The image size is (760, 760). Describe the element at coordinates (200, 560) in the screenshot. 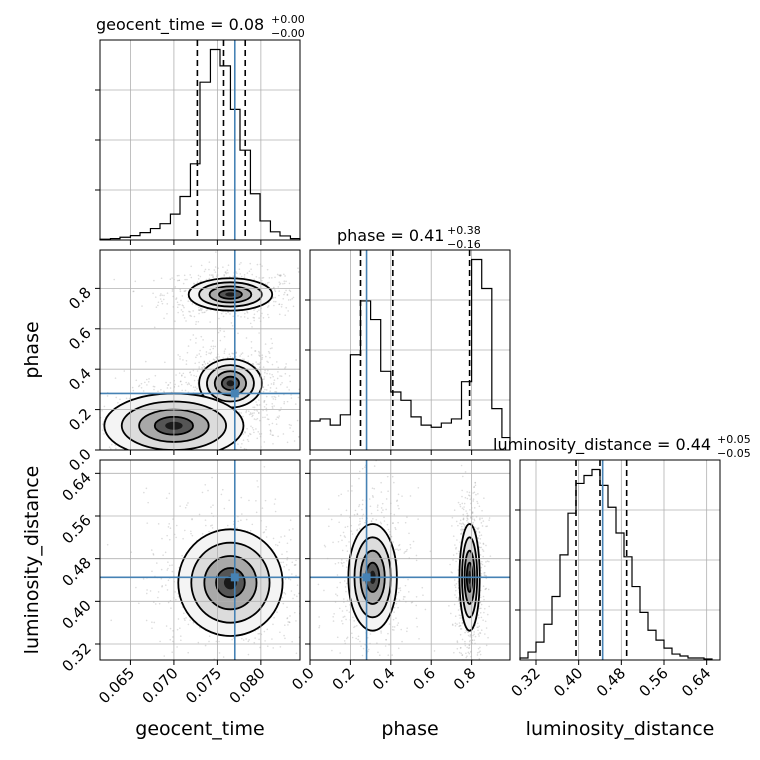

I see `panel-frame` at that location.